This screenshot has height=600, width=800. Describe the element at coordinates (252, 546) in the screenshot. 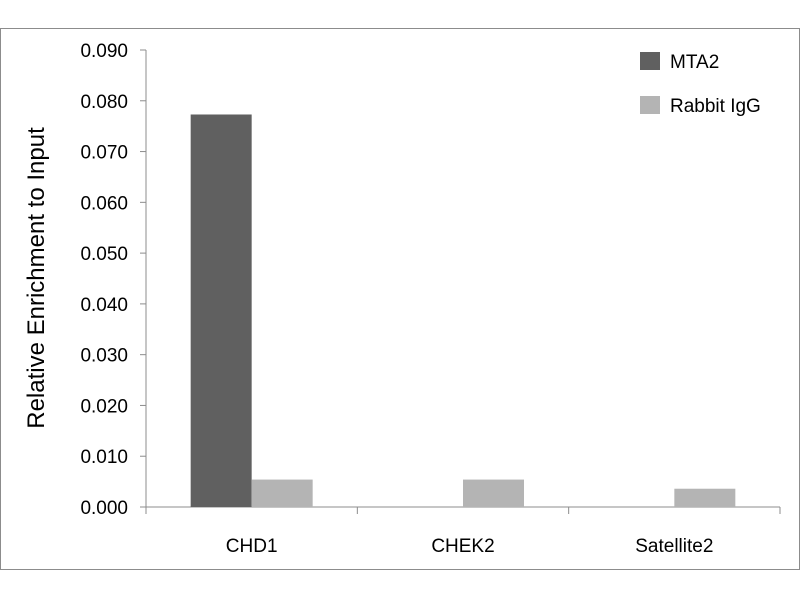

I see `x-tick-label: CHD1` at that location.